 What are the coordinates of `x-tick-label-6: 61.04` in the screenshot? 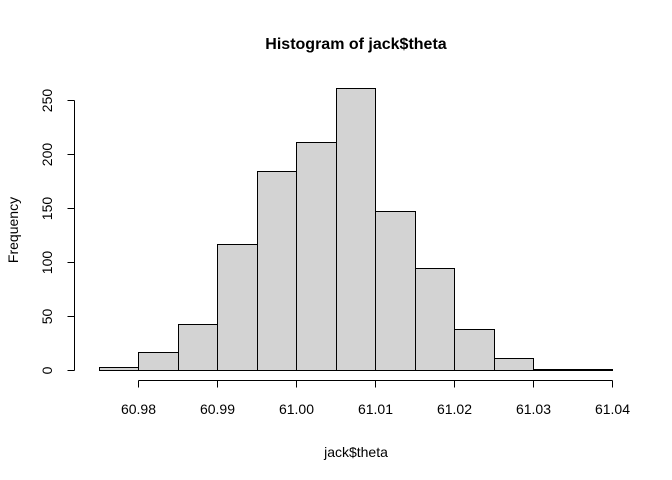 It's located at (612, 409).